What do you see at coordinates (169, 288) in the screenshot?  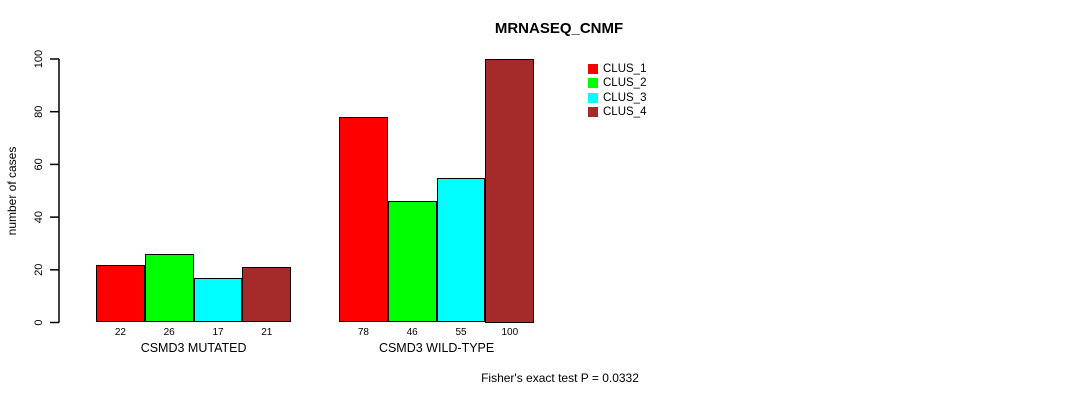 I see `bar-clus-2-csmd3-mutated` at bounding box center [169, 288].